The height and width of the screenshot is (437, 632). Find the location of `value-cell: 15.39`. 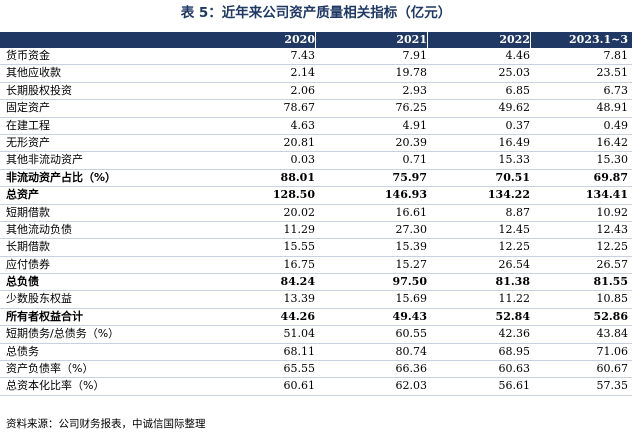

value-cell: 15.39 is located at coordinates (411, 247).